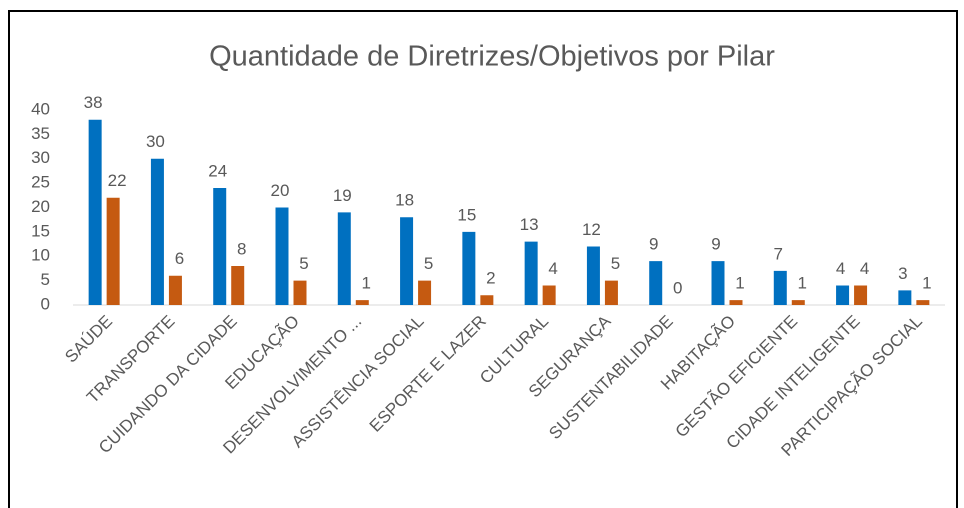  I want to click on data-label: 20, so click(280, 190).